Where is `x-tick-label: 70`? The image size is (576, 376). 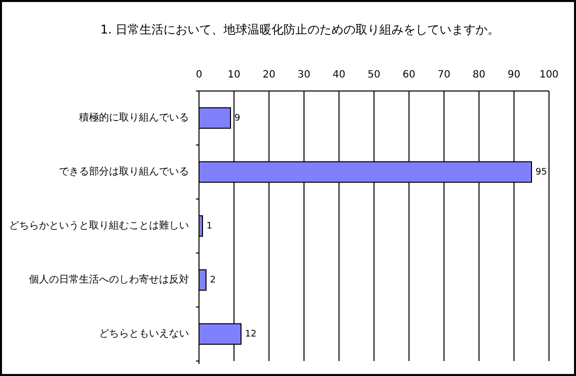
x-tick-label: 70 is located at coordinates (444, 75).